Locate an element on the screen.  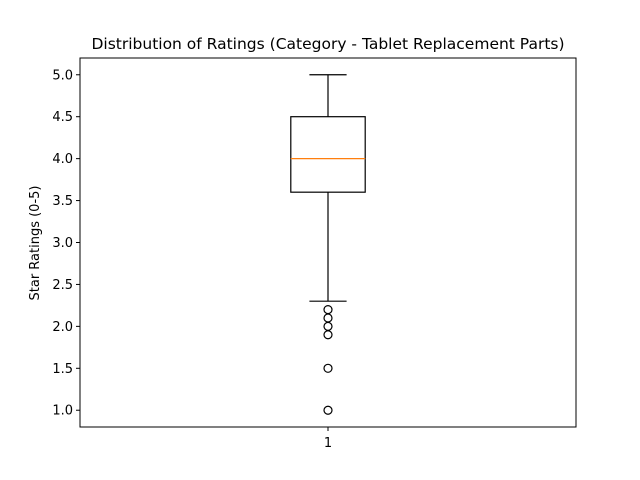
y-tick-label: 3.0 is located at coordinates (62, 243).